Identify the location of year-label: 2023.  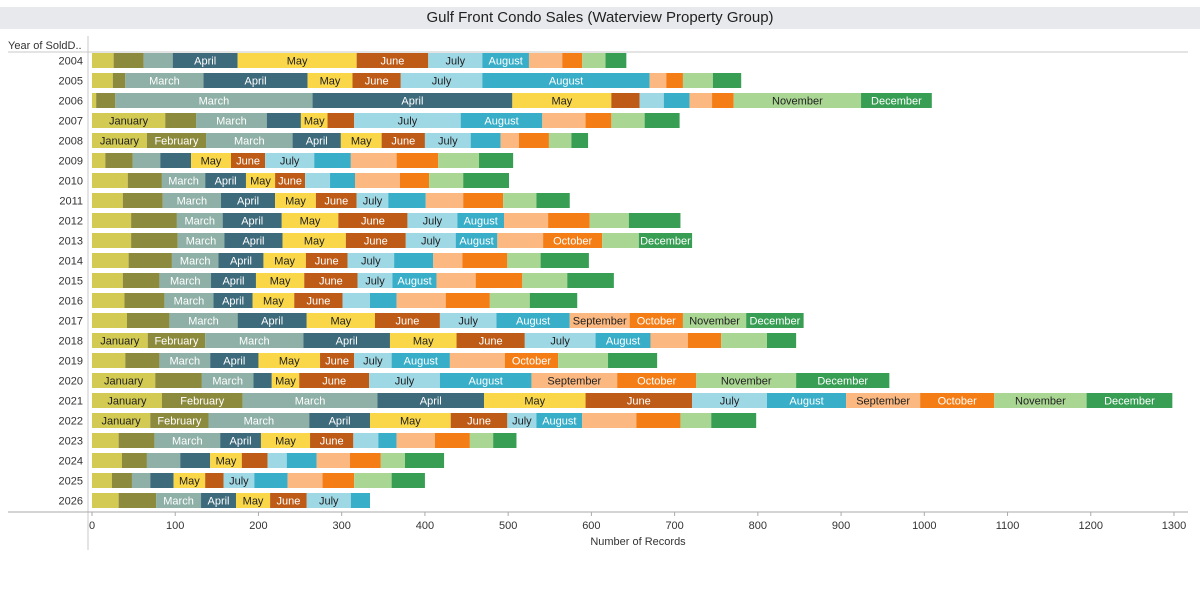
(71, 442).